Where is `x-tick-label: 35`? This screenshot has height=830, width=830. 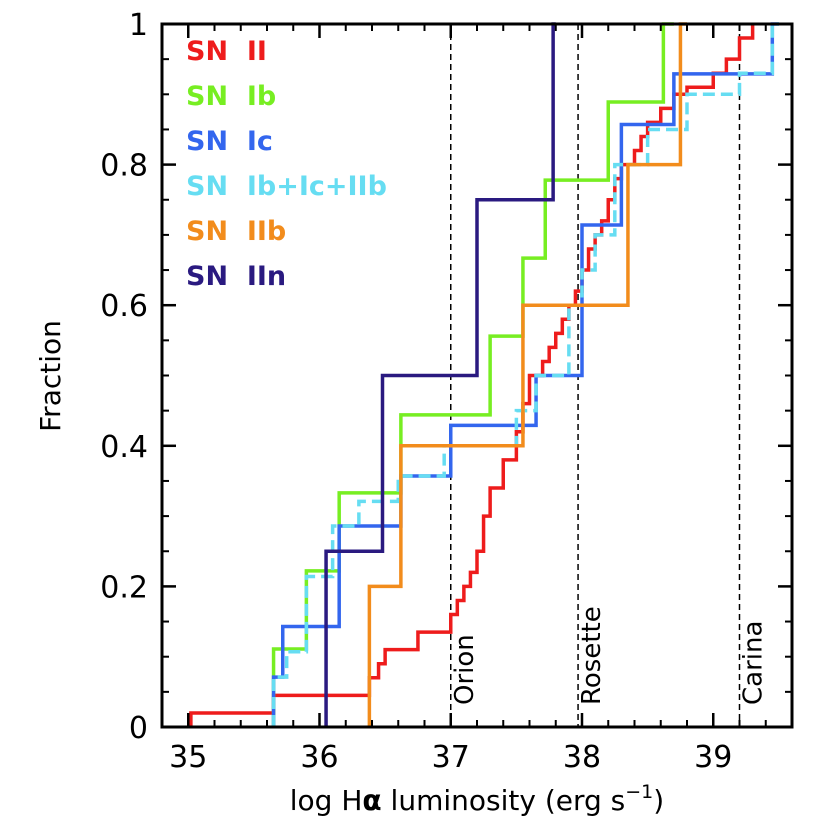 x-tick-label: 35 is located at coordinates (188, 757).